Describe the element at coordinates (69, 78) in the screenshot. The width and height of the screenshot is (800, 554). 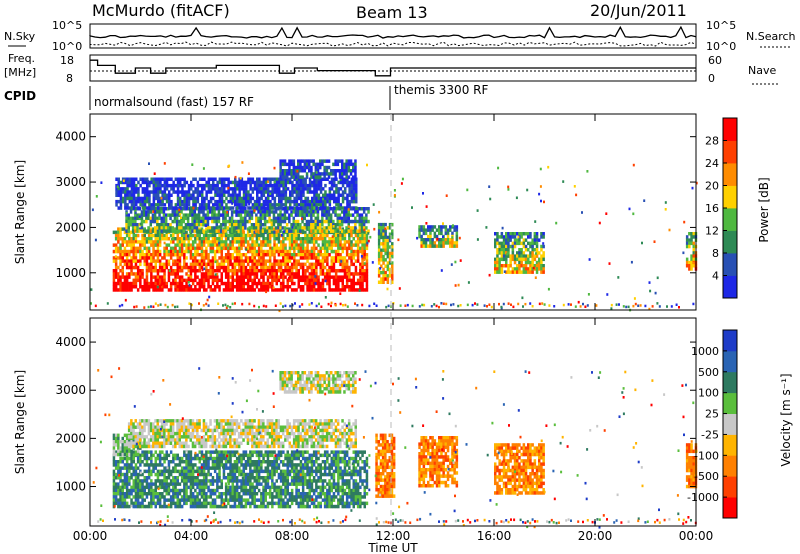
I see `freq-tick-bottom: 8` at that location.